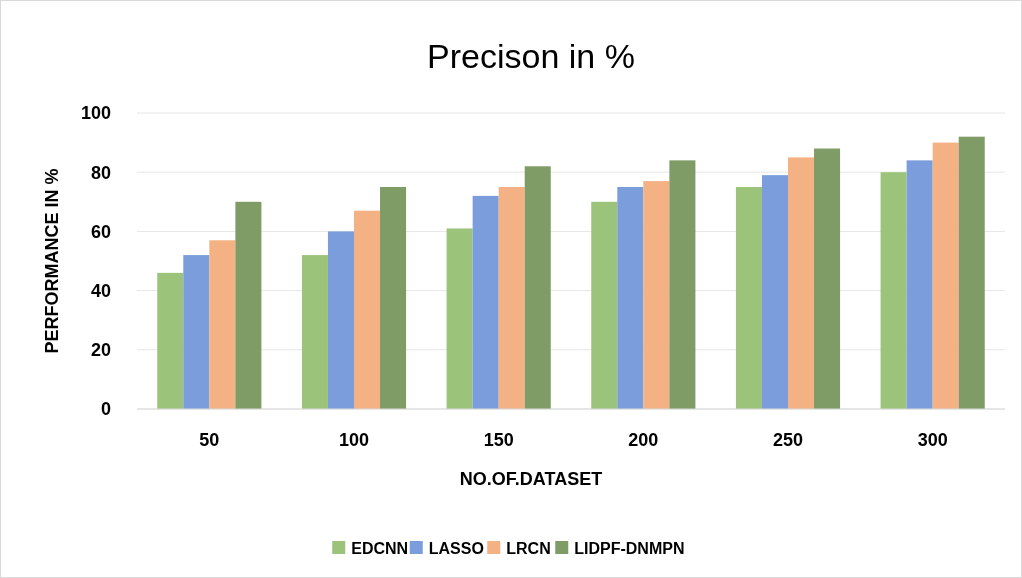  Describe the element at coordinates (100, 172) in the screenshot. I see `y-tick-label: 80` at that location.